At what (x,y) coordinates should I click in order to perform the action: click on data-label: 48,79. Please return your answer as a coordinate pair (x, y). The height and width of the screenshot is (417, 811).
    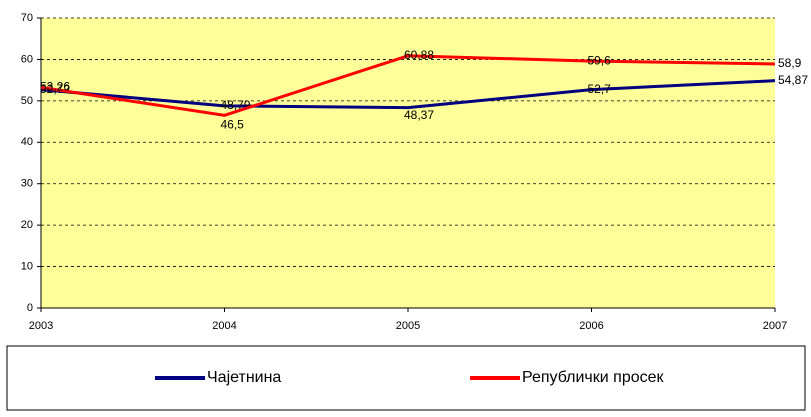
    Looking at the image, I should click on (236, 105).